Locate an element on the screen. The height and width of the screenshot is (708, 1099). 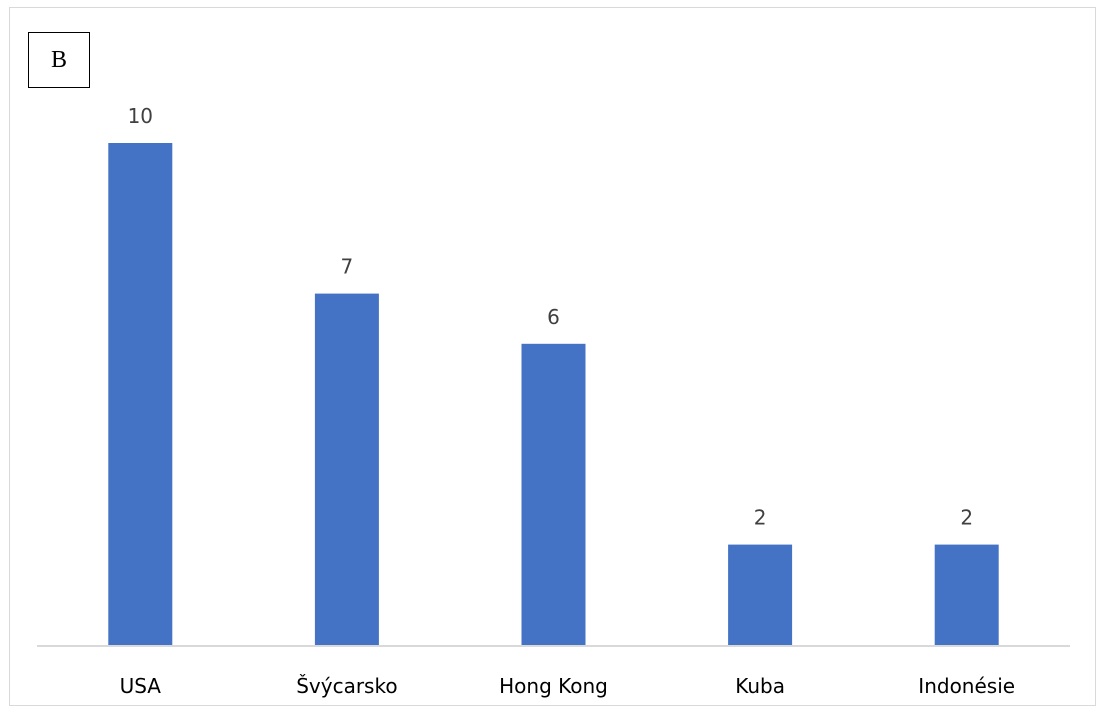
x-tick-label-1: Švýcarsko is located at coordinates (346, 686).